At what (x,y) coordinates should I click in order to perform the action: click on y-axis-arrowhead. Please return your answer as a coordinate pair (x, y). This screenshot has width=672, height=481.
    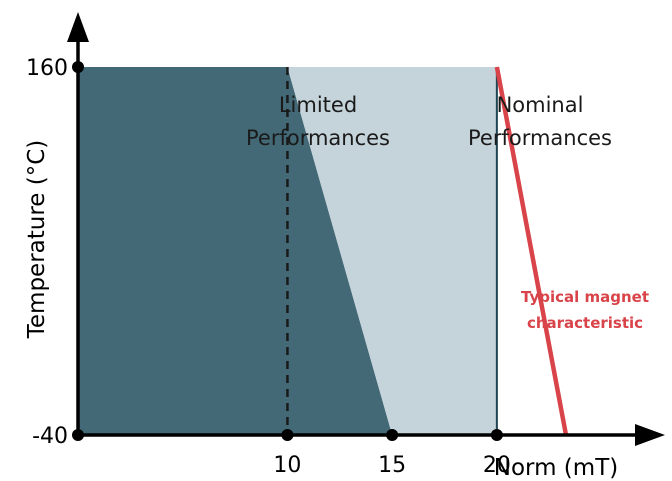
    Looking at the image, I should click on (78, 27).